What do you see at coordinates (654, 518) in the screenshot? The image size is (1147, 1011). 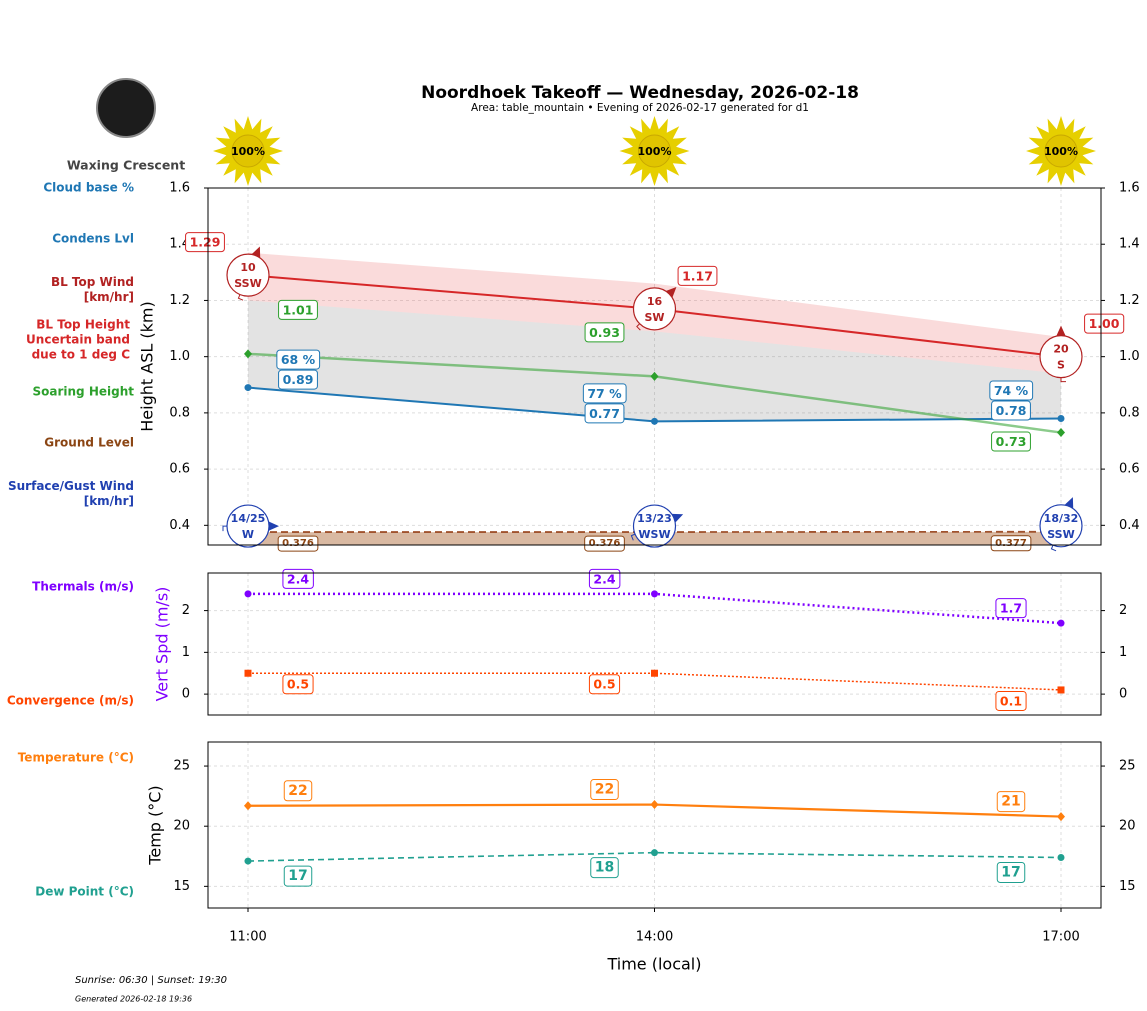 I see `wind-speed: 13/23` at bounding box center [654, 518].